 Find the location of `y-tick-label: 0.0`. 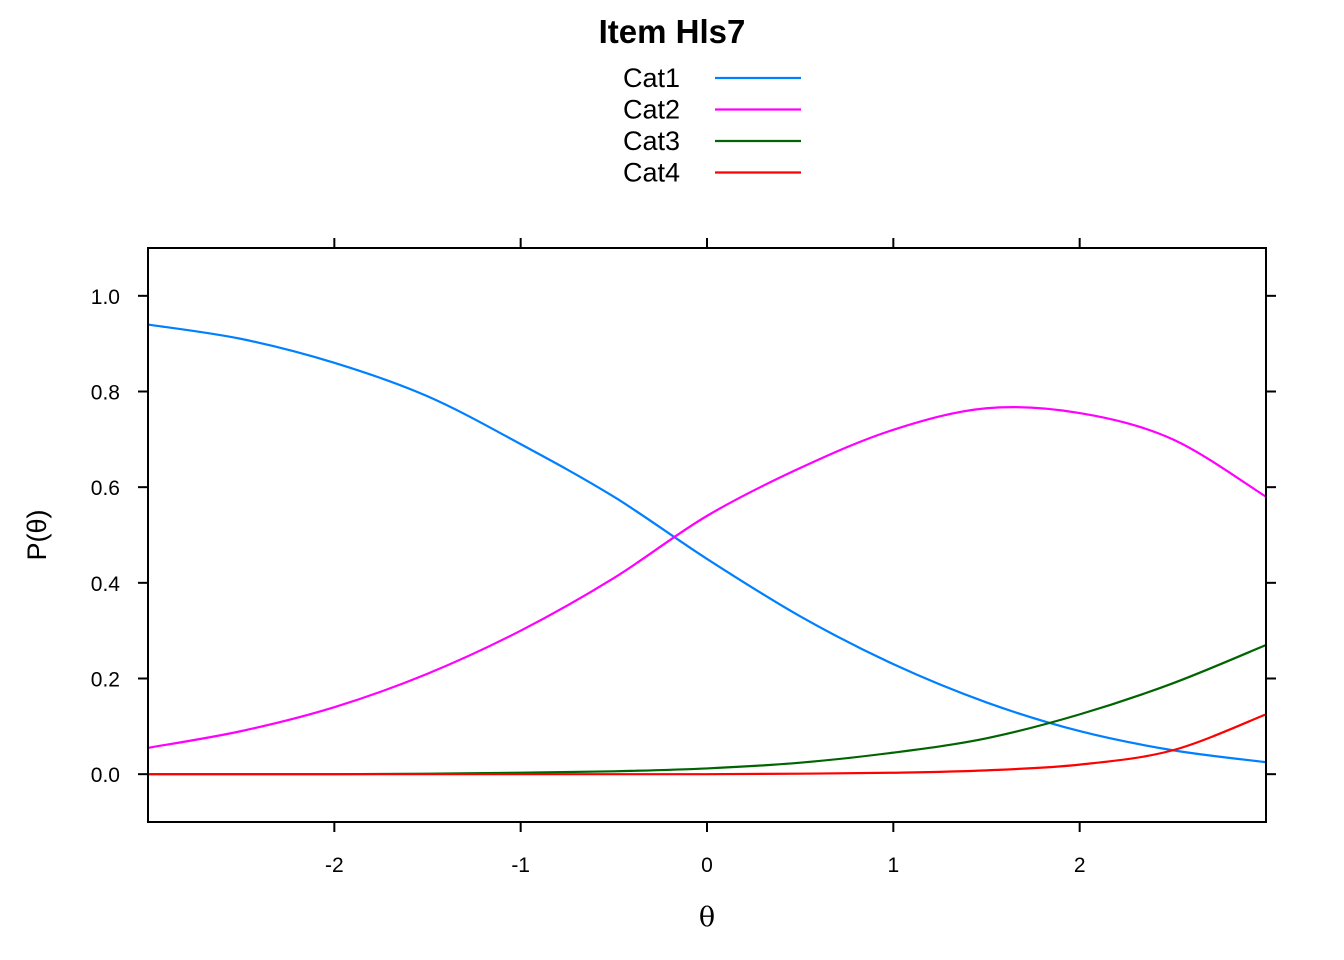

y-tick-label: 0.0 is located at coordinates (105, 775).